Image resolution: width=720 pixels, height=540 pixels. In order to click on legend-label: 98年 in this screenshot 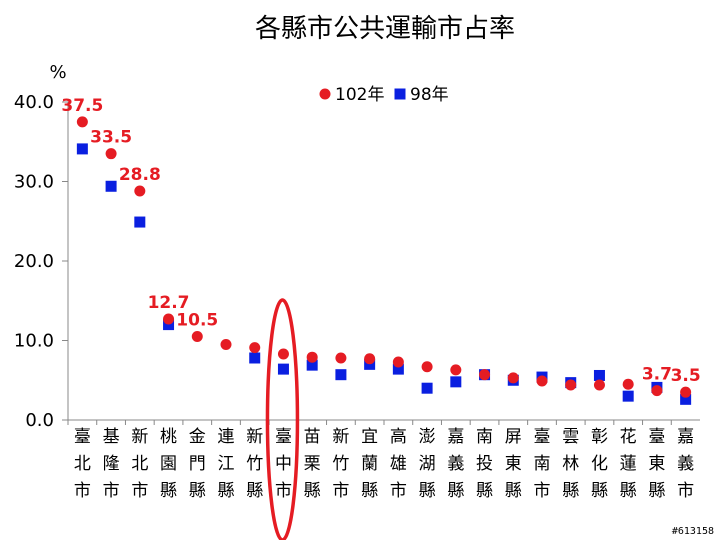, I will do `click(429, 95)`.